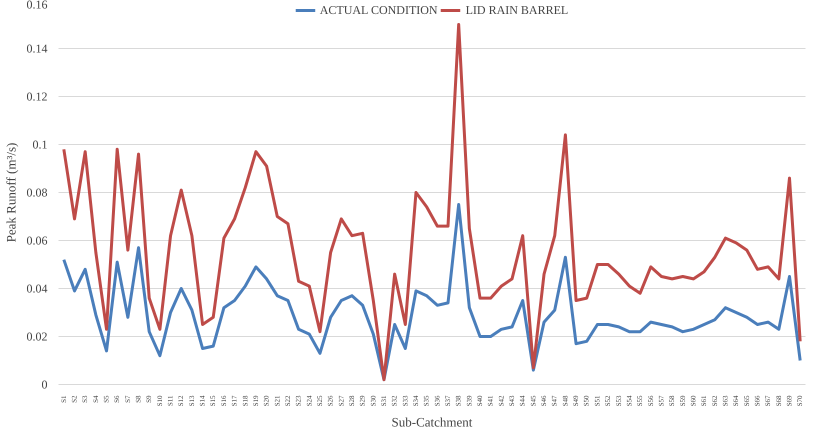  I want to click on y-tick-label: 0.16, so click(37, 6).